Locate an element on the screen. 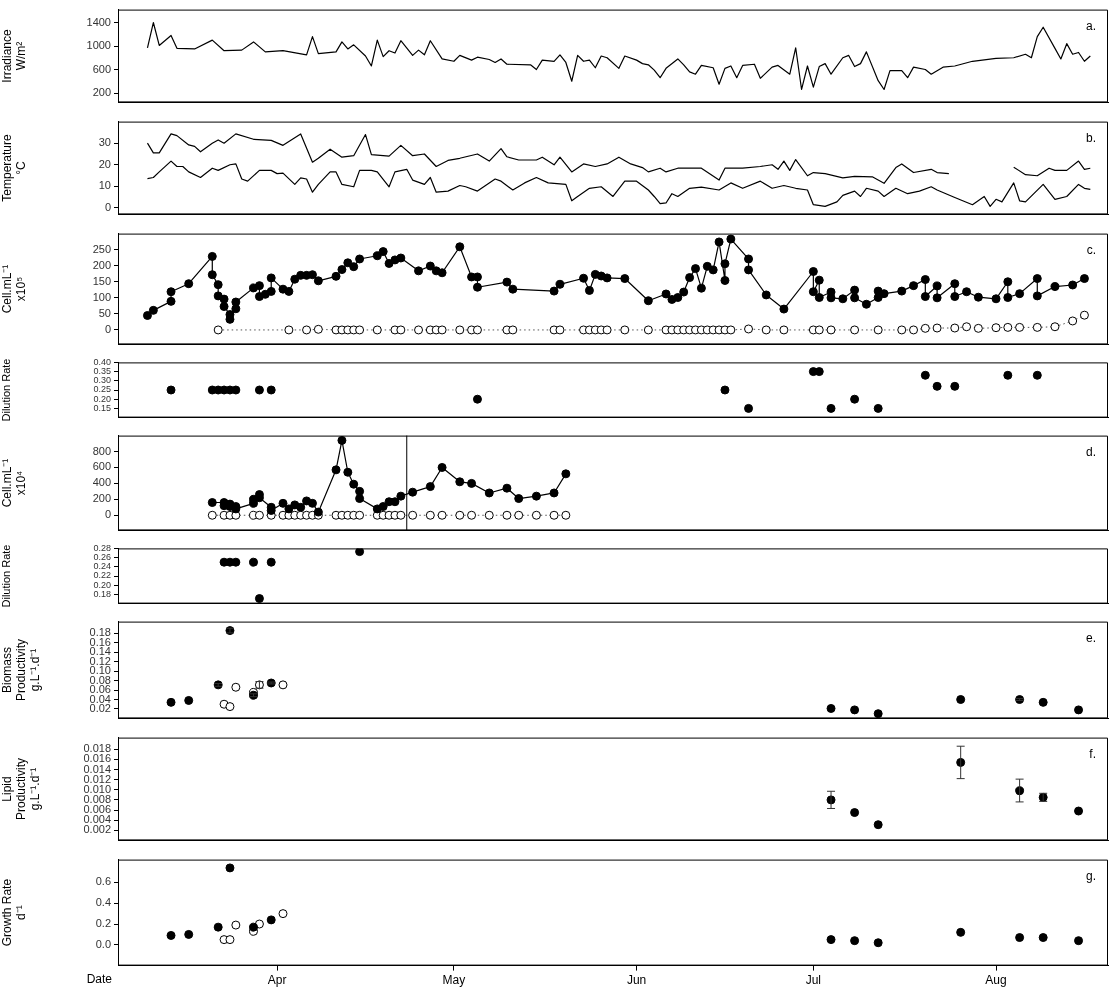  y-tick-label: 0.35 is located at coordinates (102, 371).